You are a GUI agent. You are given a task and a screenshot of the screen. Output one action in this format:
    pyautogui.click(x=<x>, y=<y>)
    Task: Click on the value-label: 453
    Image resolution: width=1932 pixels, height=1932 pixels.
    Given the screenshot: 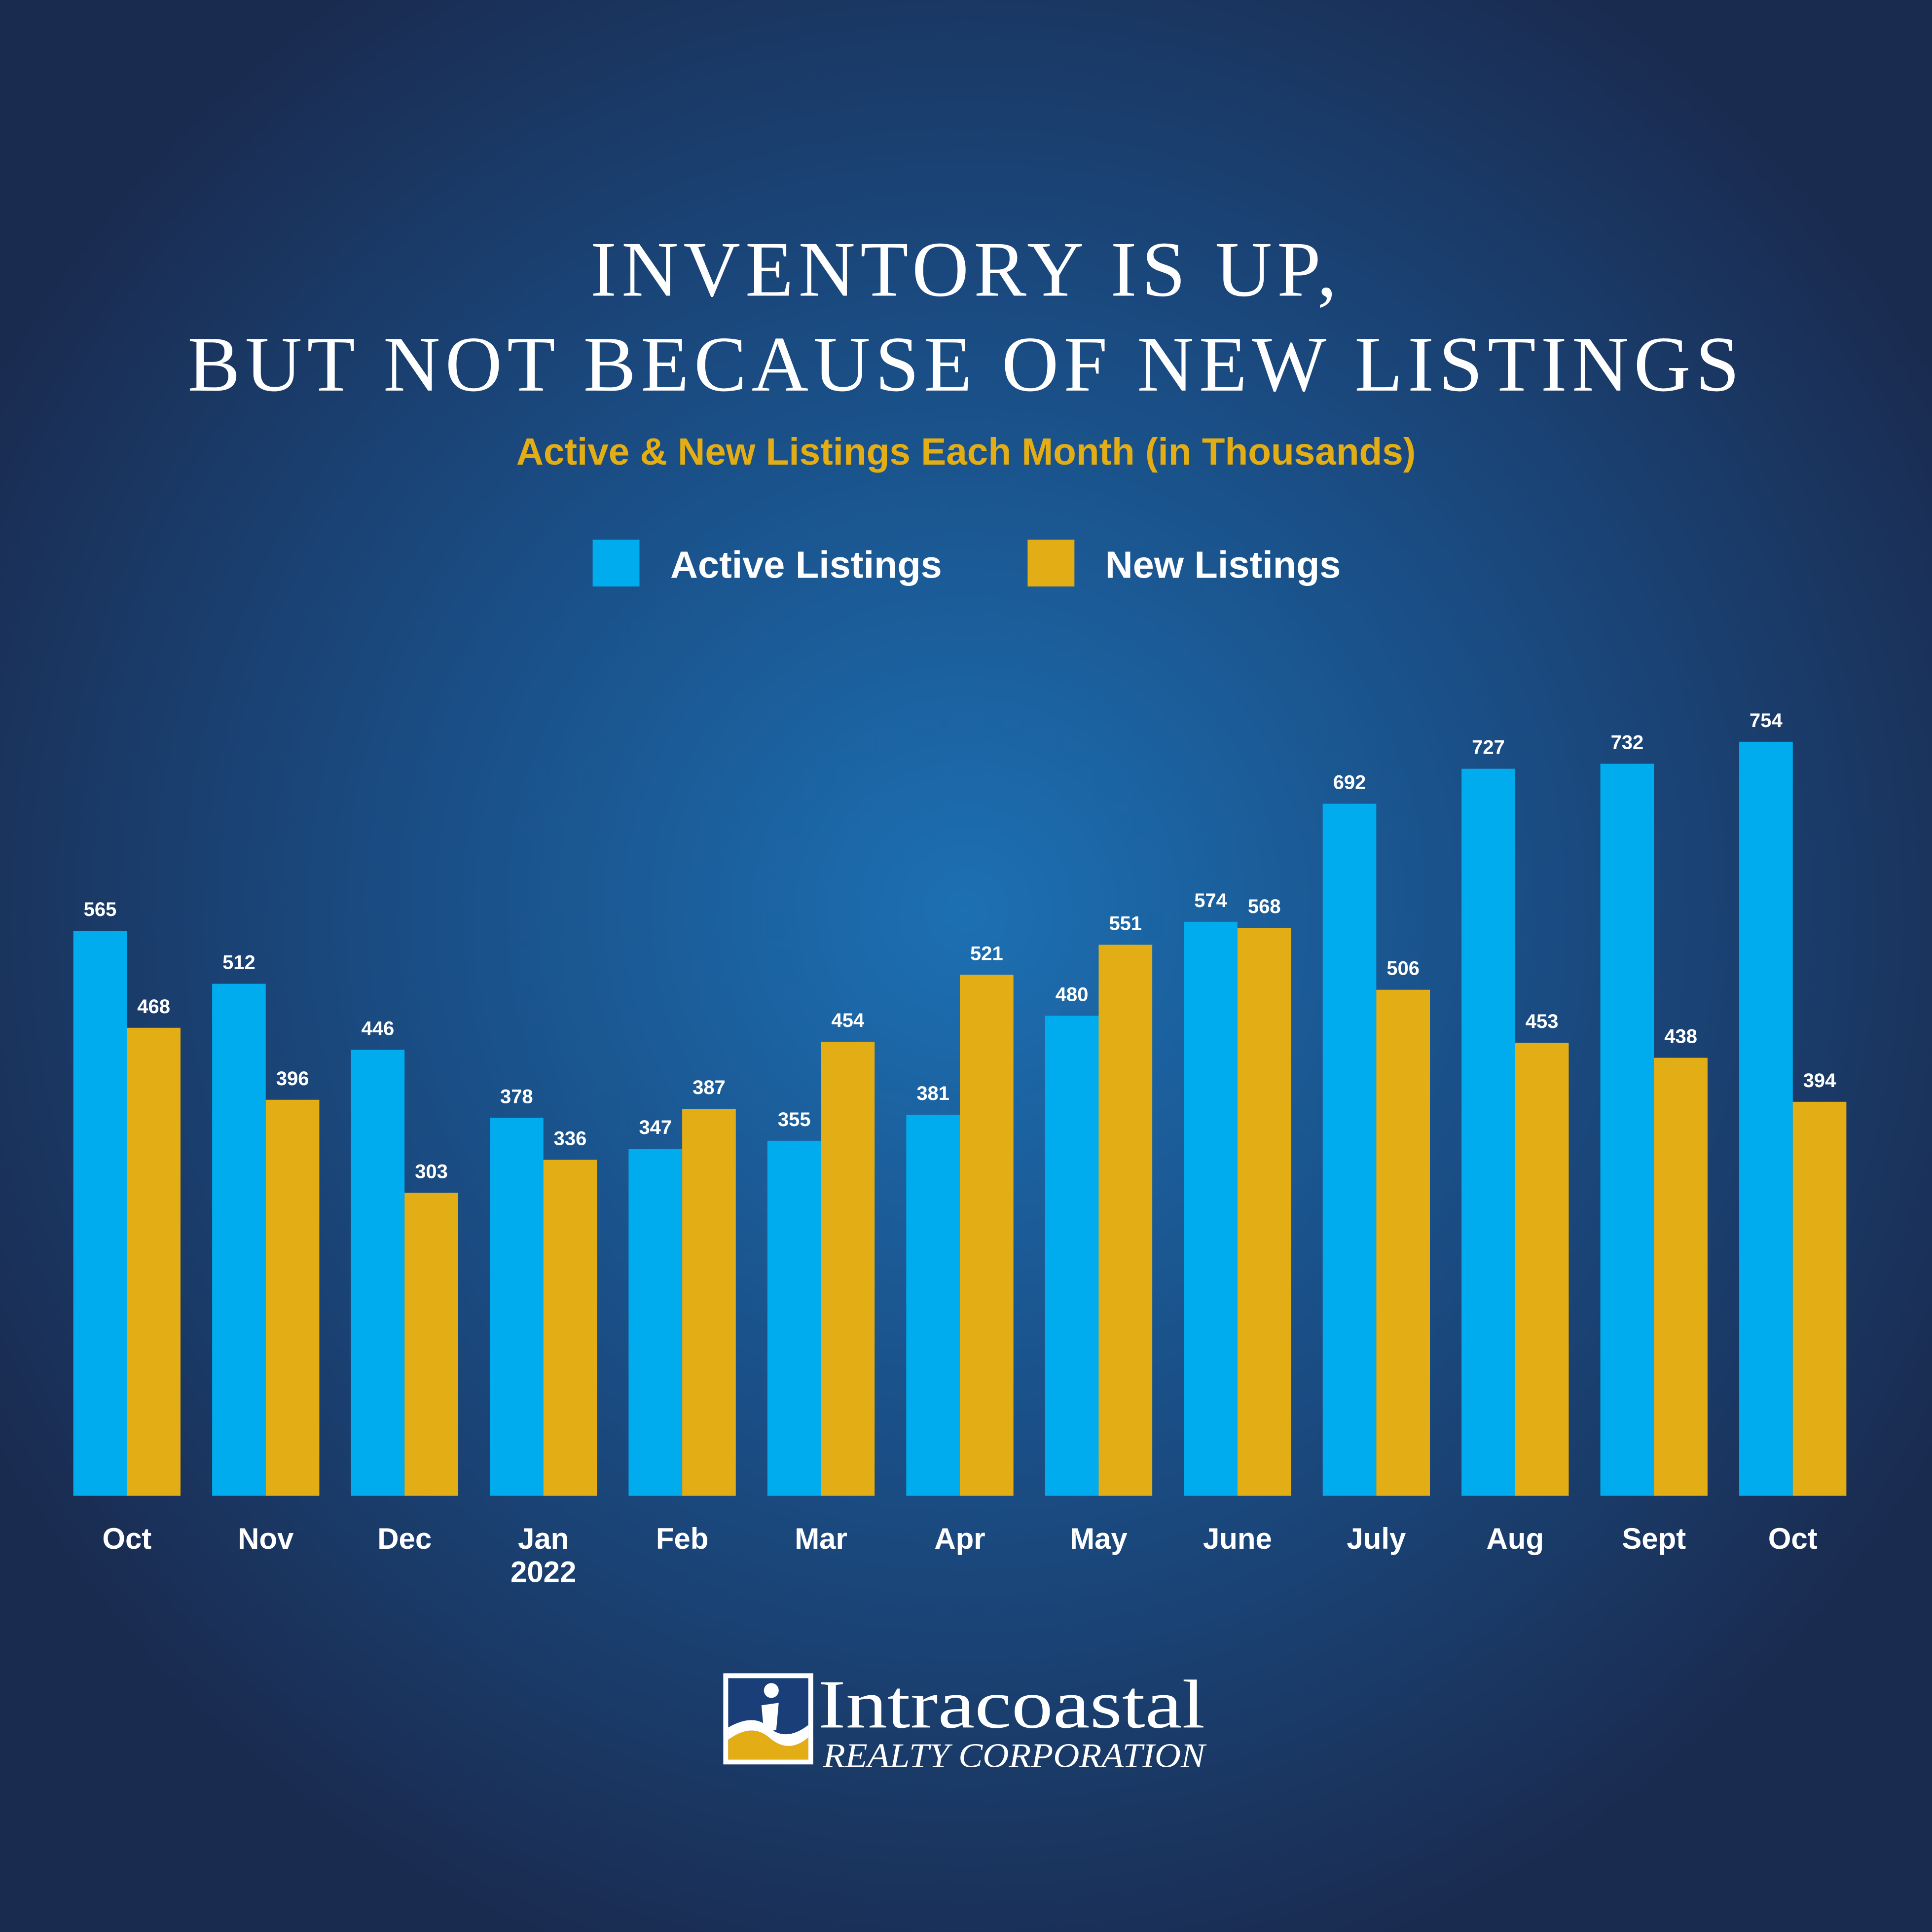 What is the action you would take?
    pyautogui.click(x=1543, y=1022)
    